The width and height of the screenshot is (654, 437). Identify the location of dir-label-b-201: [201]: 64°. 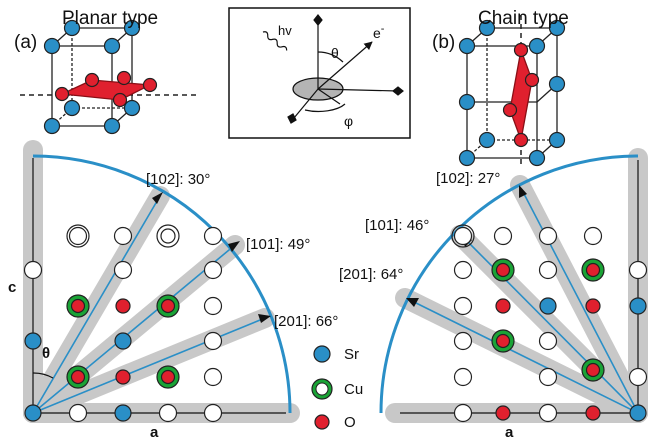
(371, 274).